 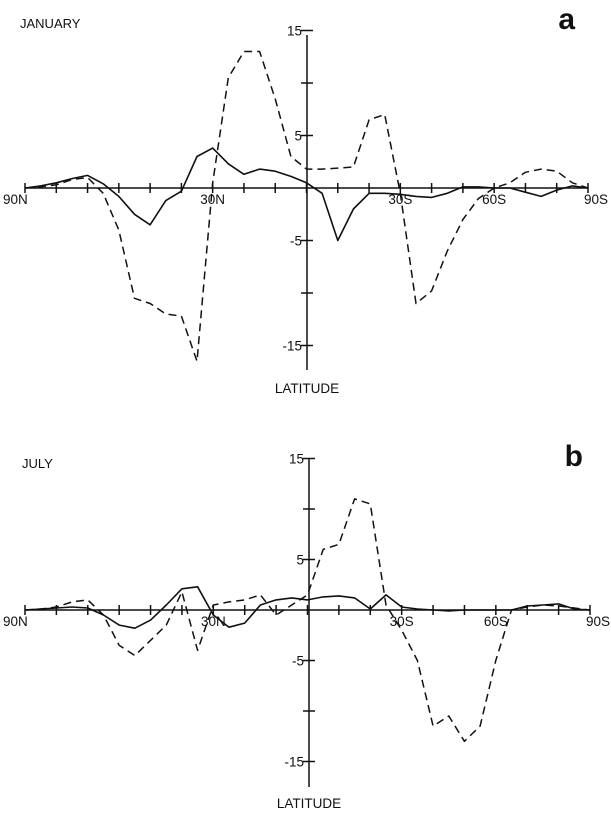 What do you see at coordinates (37, 463) in the screenshot?
I see `panel-title: JULY` at bounding box center [37, 463].